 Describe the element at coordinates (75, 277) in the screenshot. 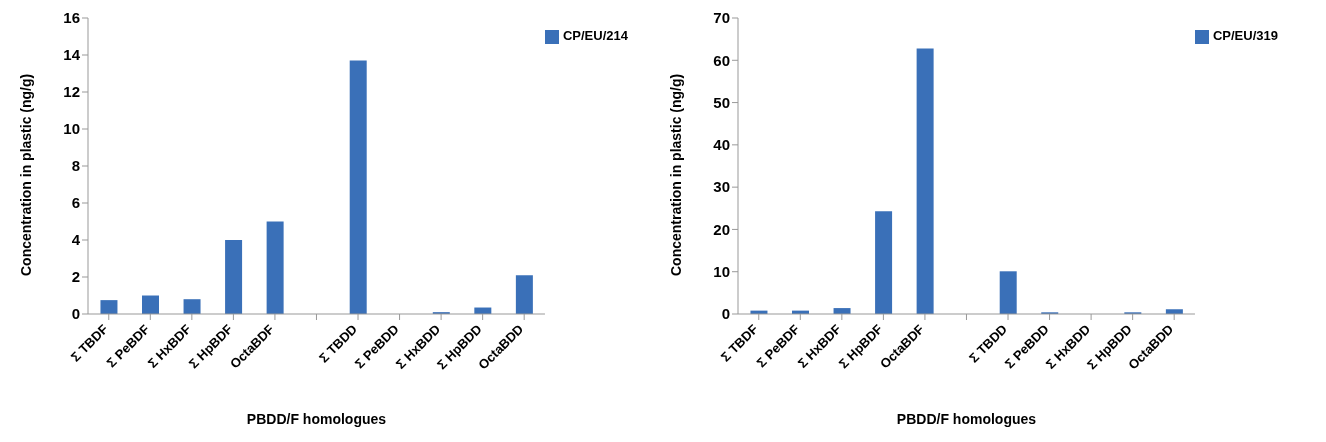

I see `y-tick-label: 2` at that location.